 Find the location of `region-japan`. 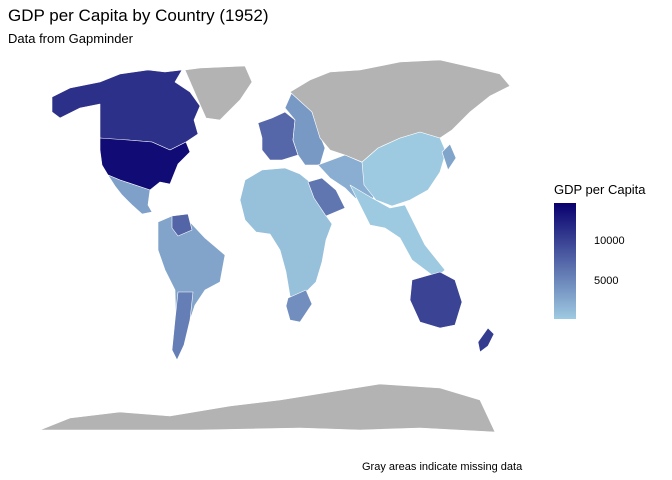

region-japan is located at coordinates (449, 157).